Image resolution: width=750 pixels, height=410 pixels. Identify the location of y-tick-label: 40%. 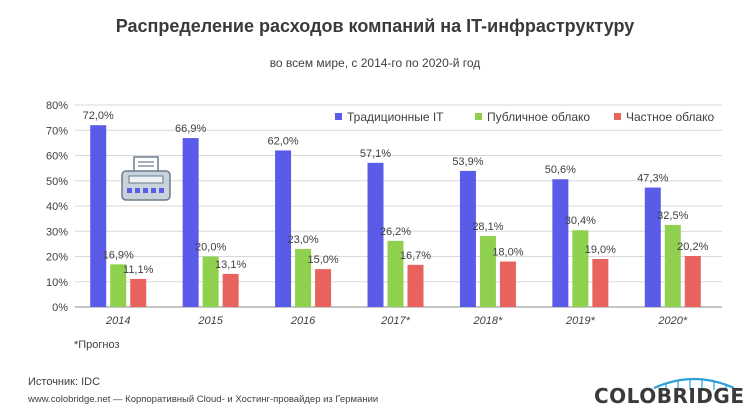
(57, 207).